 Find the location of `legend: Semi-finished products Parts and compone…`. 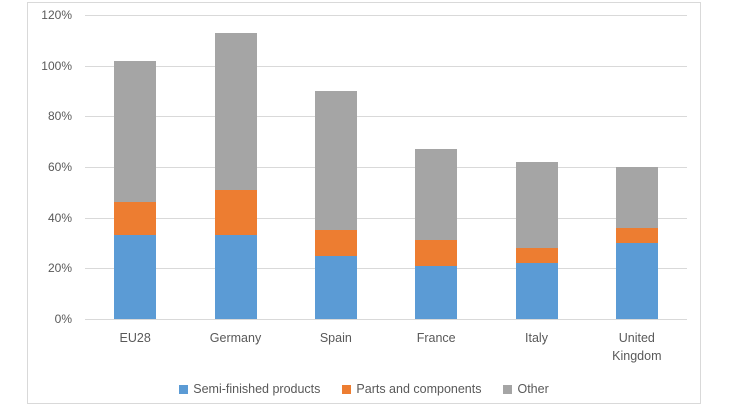

legend: Semi-finished products Parts and compone… is located at coordinates (364, 389).